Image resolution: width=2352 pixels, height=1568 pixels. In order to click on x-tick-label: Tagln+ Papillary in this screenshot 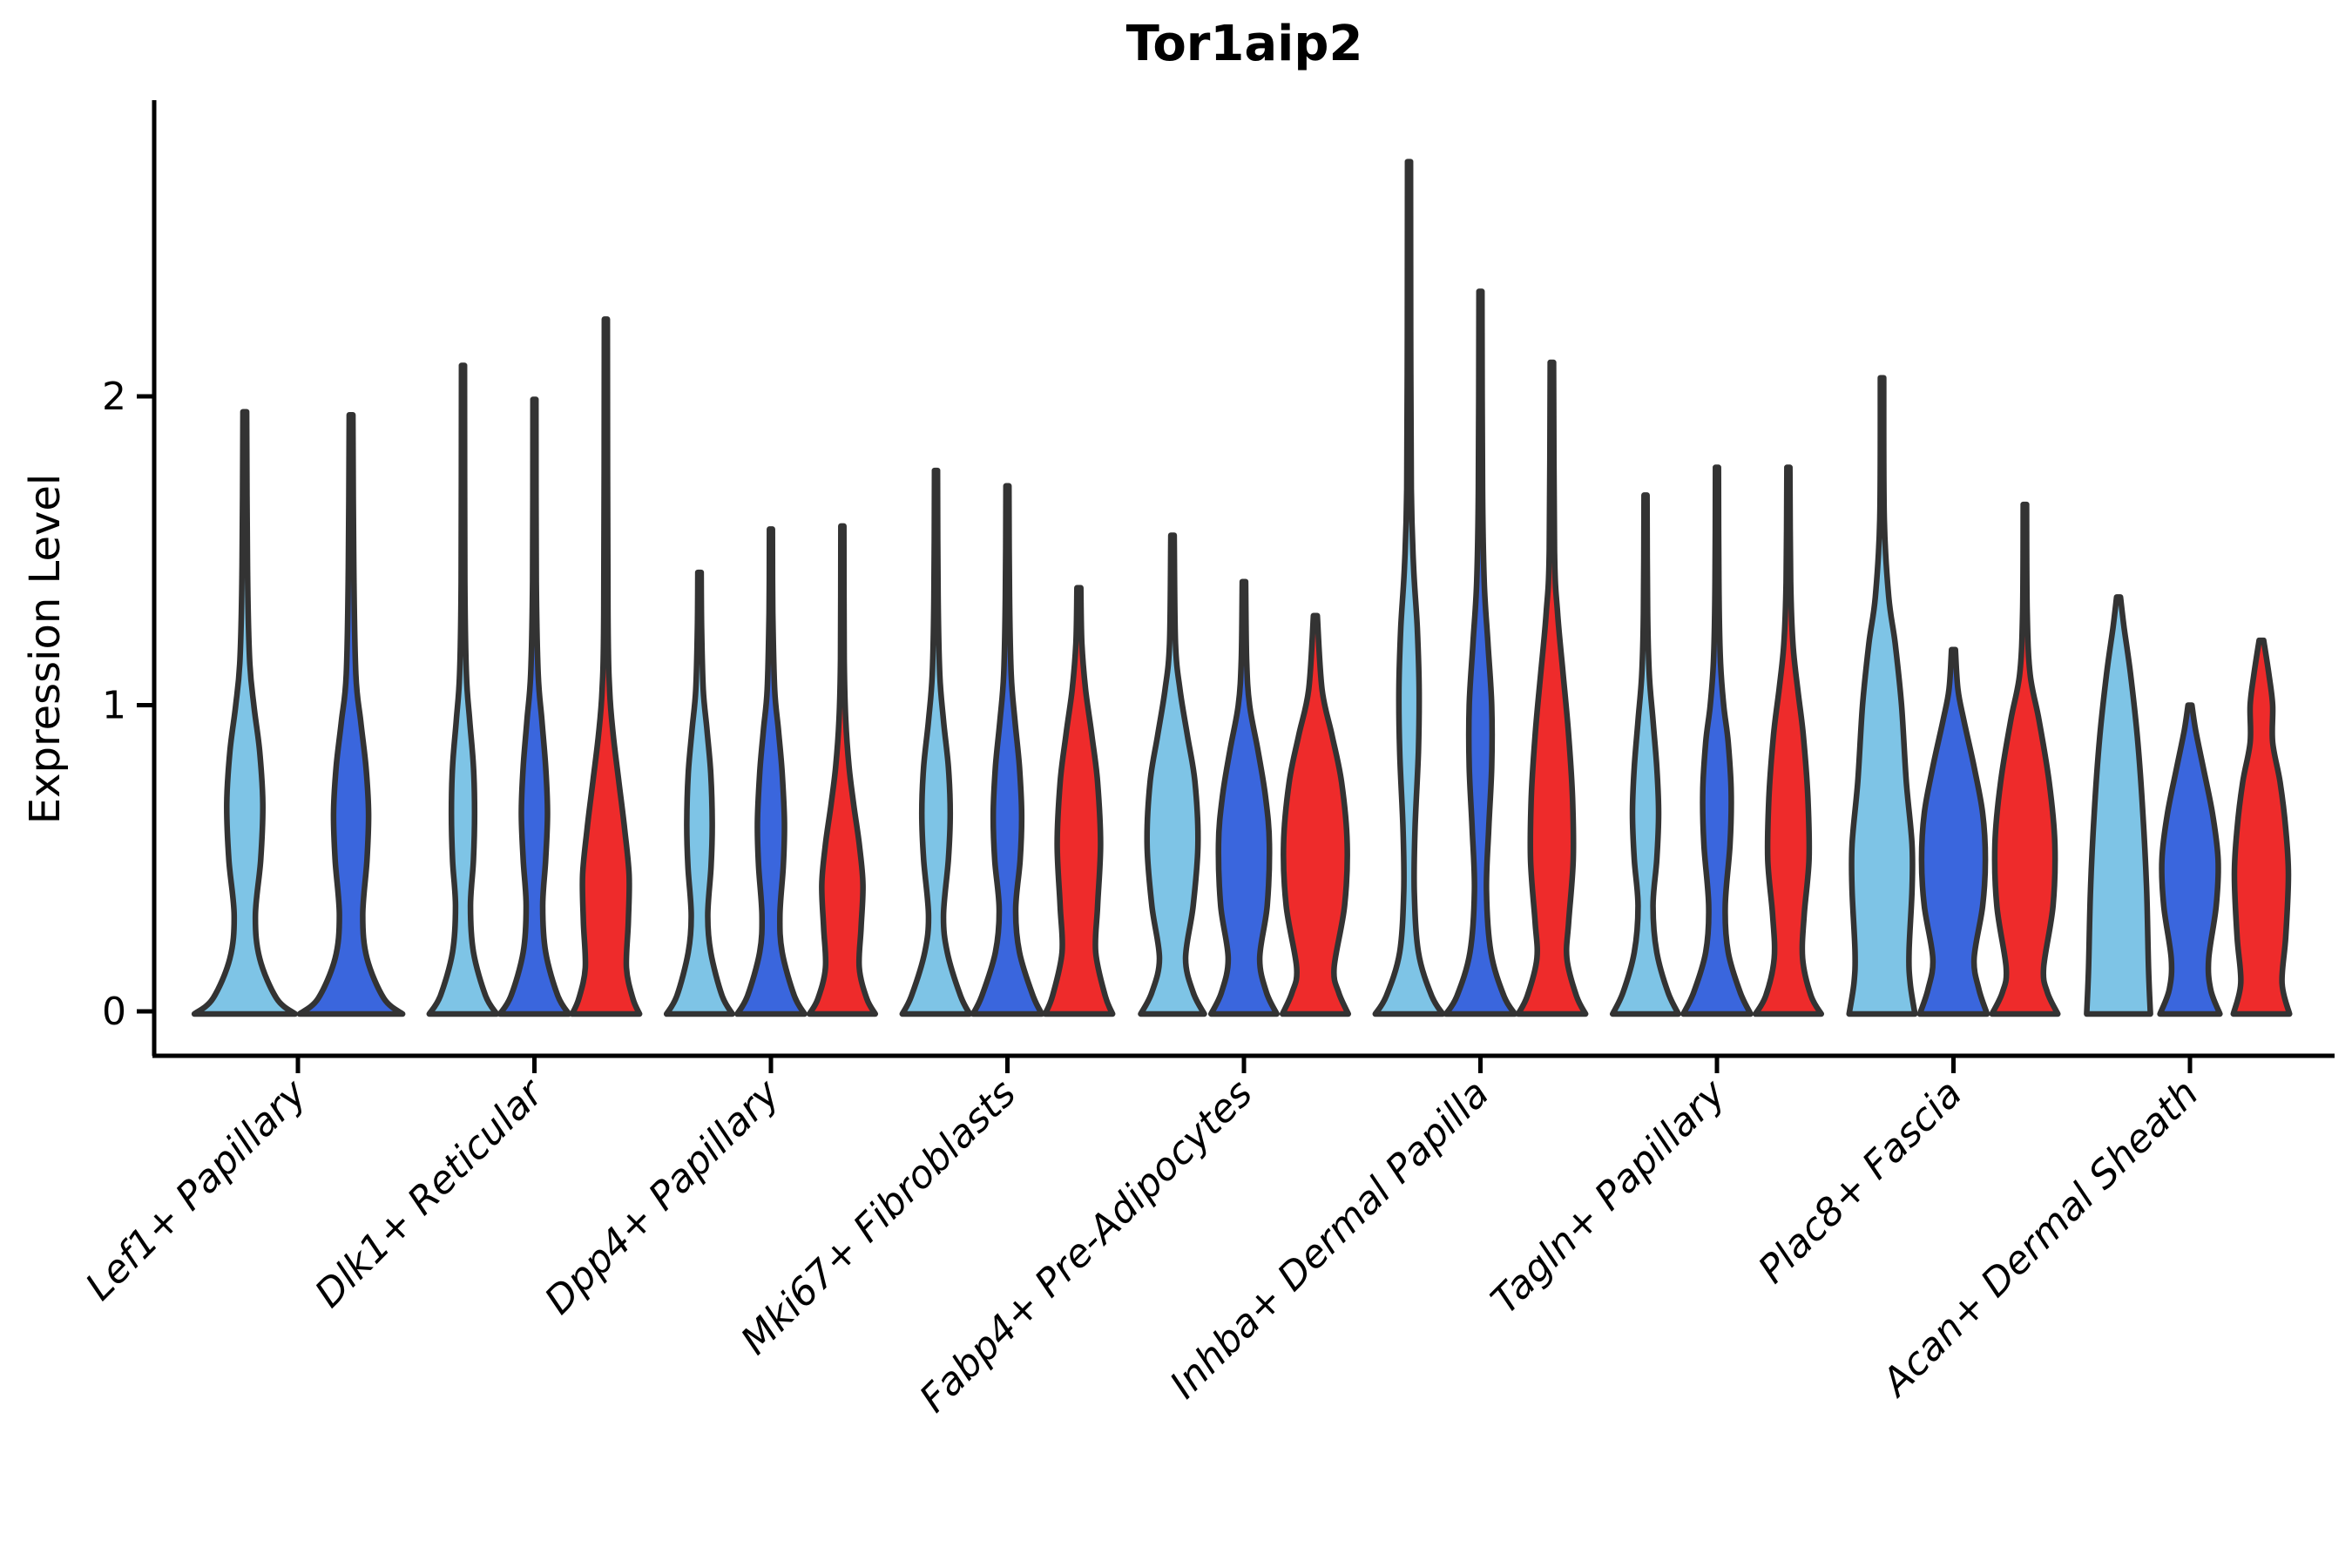, I will do `click(1608, 1196)`.